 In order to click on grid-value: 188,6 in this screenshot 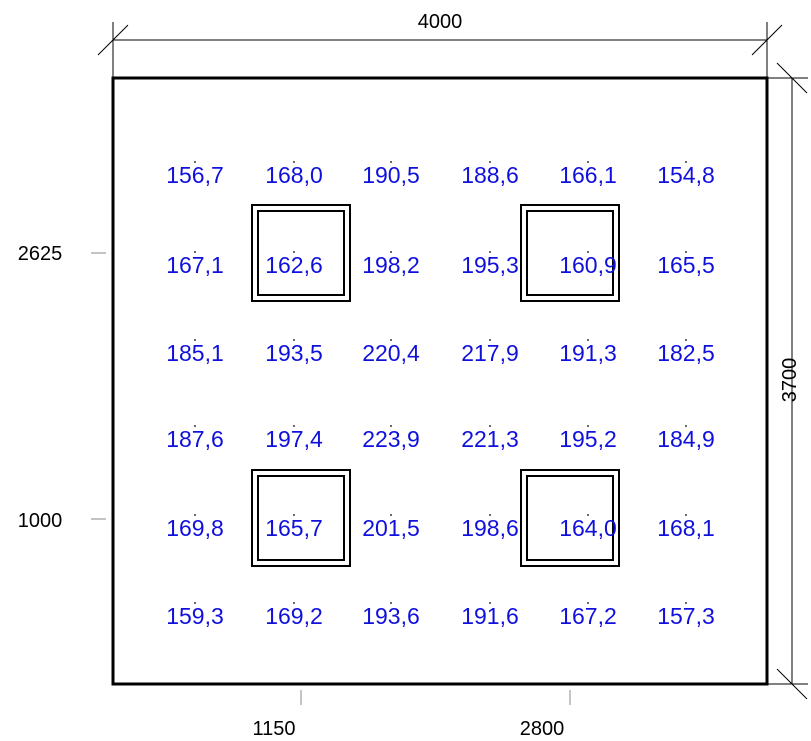, I will do `click(490, 175)`.